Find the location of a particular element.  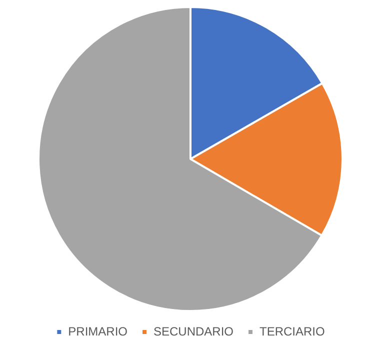

legend-label: TERCIARIO is located at coordinates (292, 331).